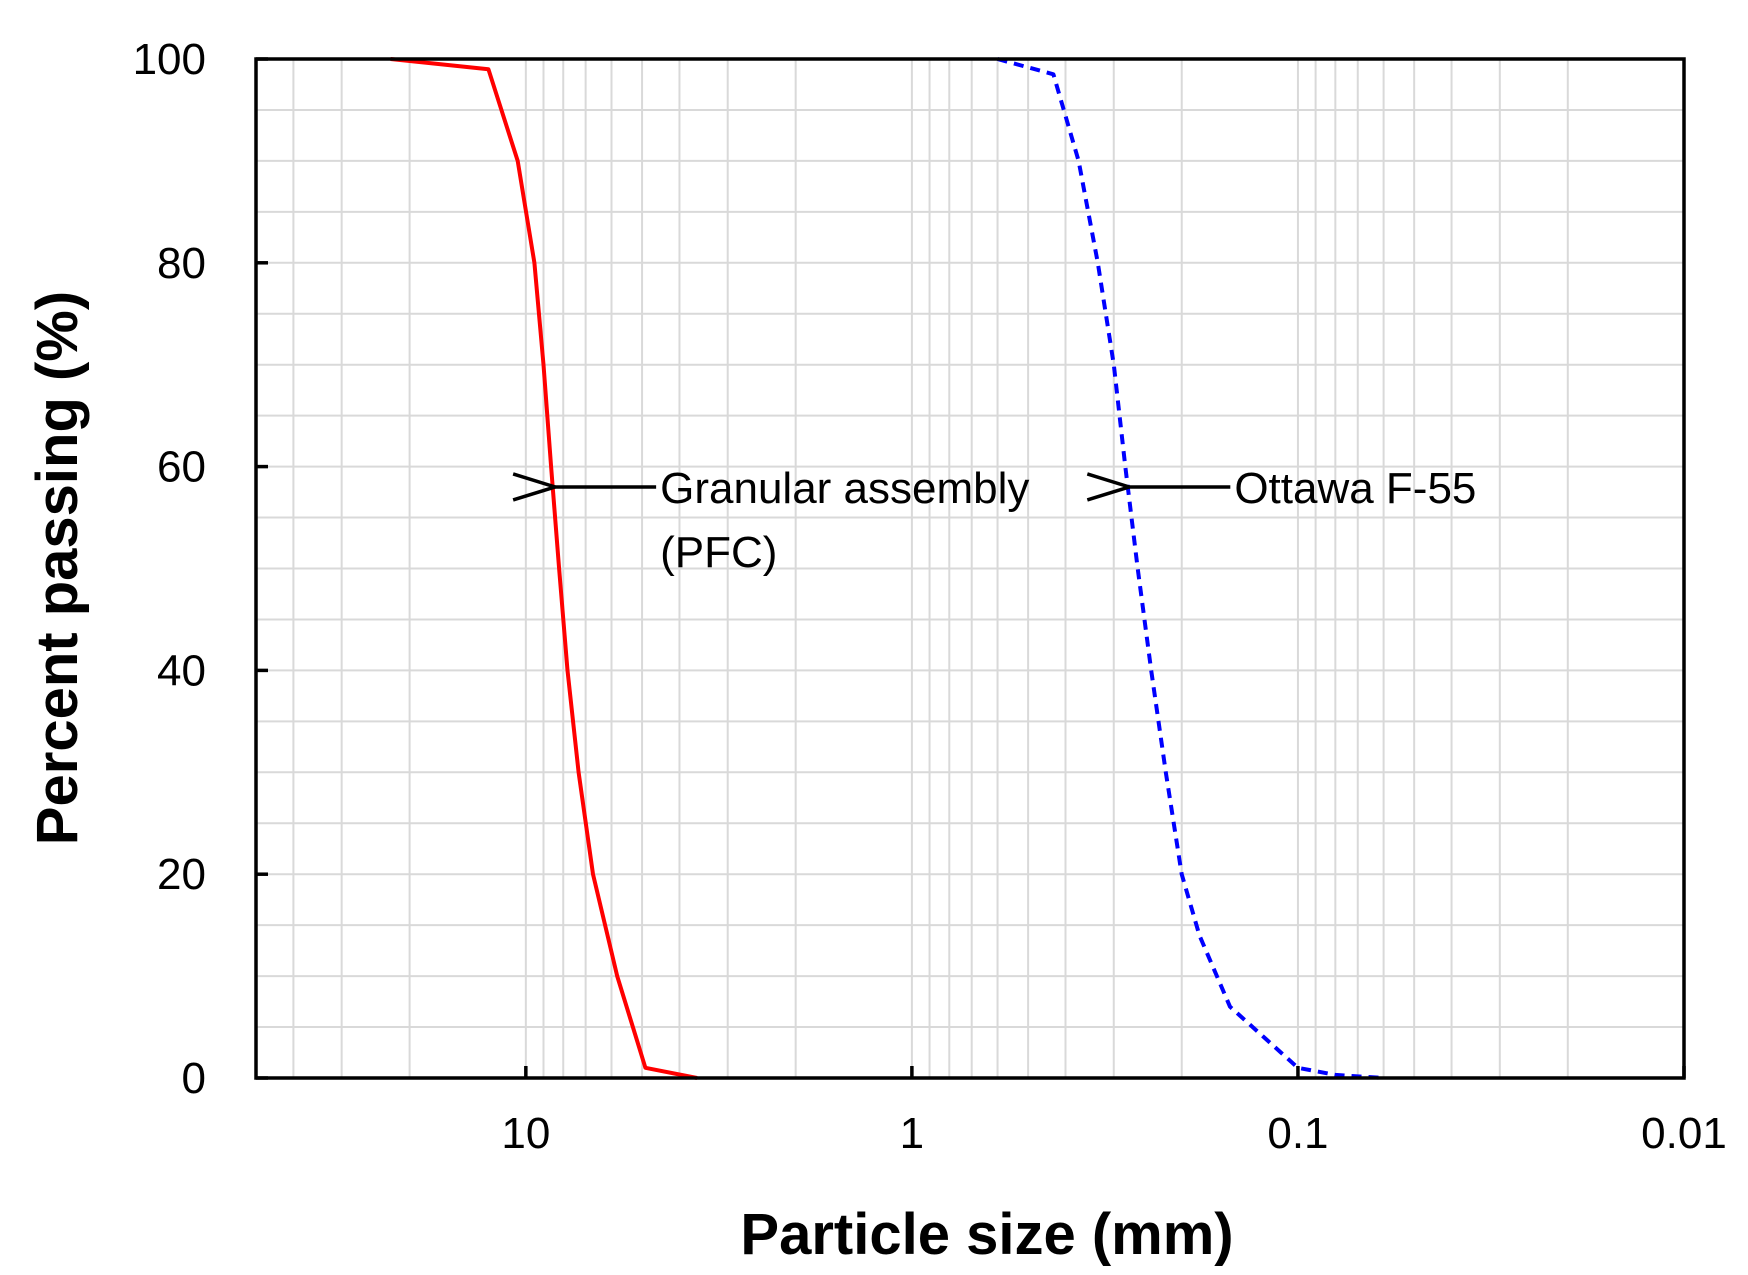 This screenshot has width=1748, height=1275. What do you see at coordinates (169, 59) in the screenshot?
I see `y-tick-label: 100` at bounding box center [169, 59].